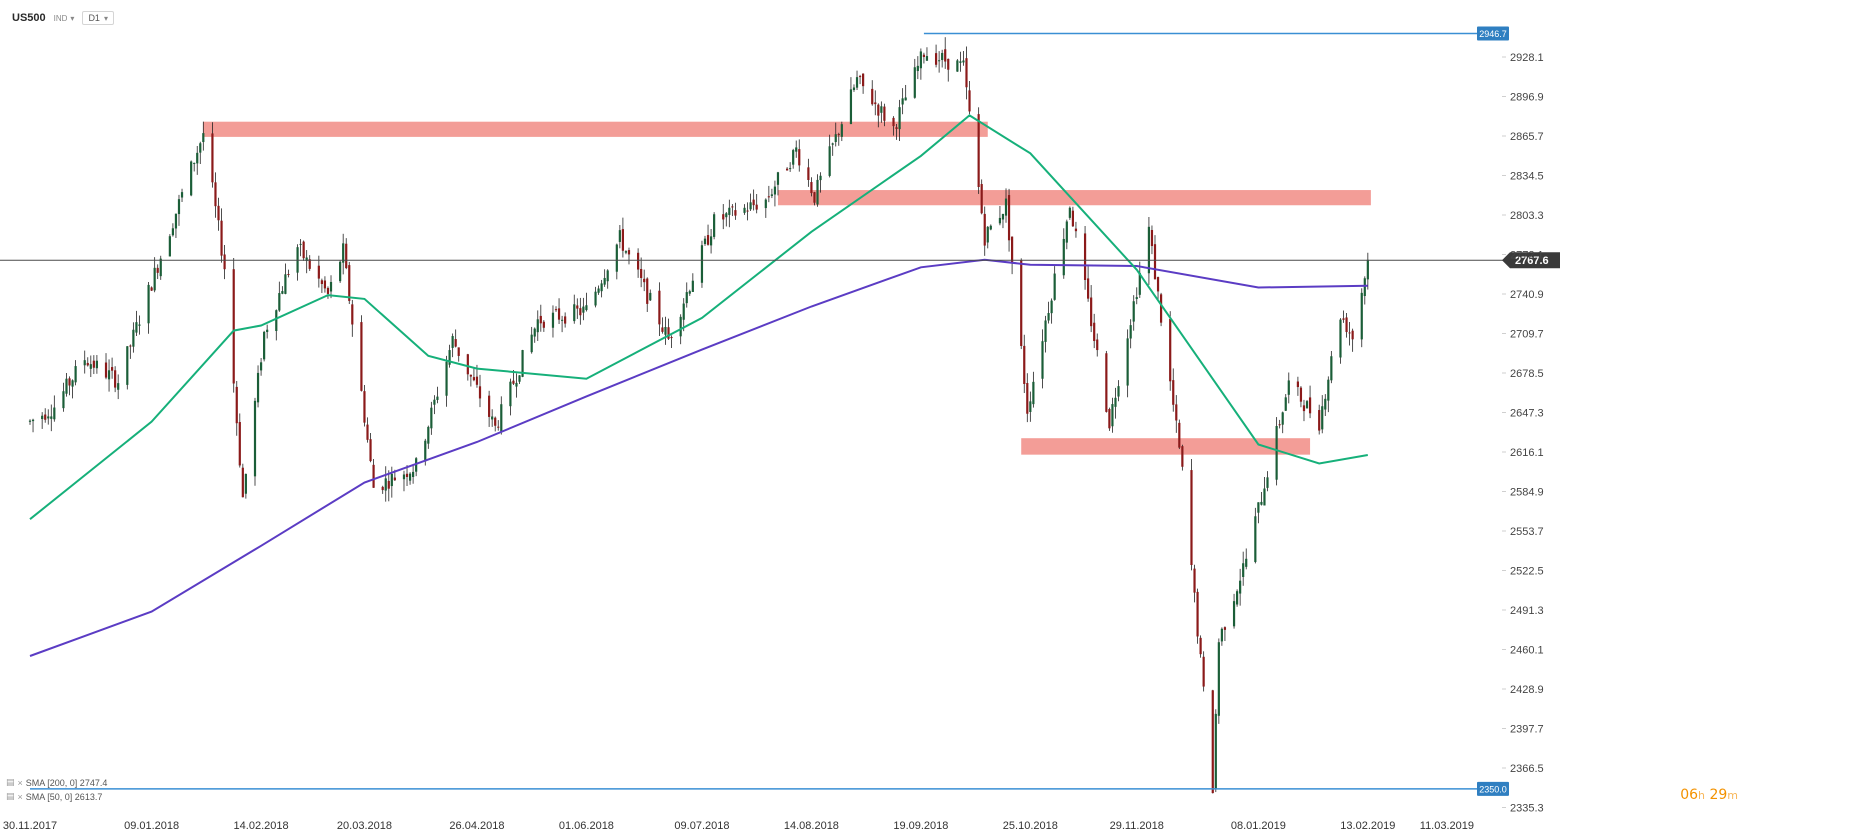 Image resolution: width=1866 pixels, height=837 pixels. What do you see at coordinates (56, 782) in the screenshot?
I see `legend-sma200: ▤ × SMA [200, 0] 2747.4` at bounding box center [56, 782].